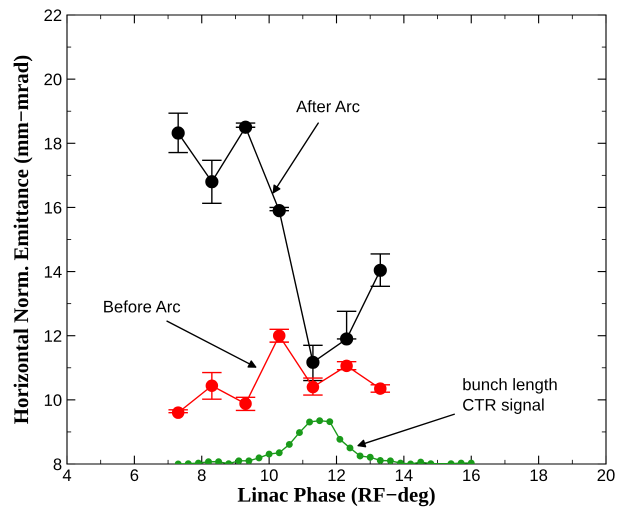 The height and width of the screenshot is (508, 620). I want to click on x-tick-label: 14, so click(404, 475).